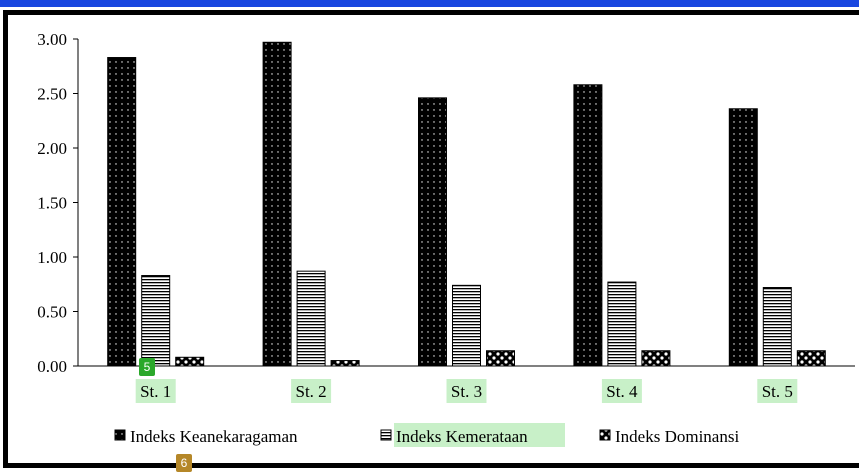 The width and height of the screenshot is (859, 472). Describe the element at coordinates (52, 203) in the screenshot. I see `y-tick-label: 1.50` at that location.